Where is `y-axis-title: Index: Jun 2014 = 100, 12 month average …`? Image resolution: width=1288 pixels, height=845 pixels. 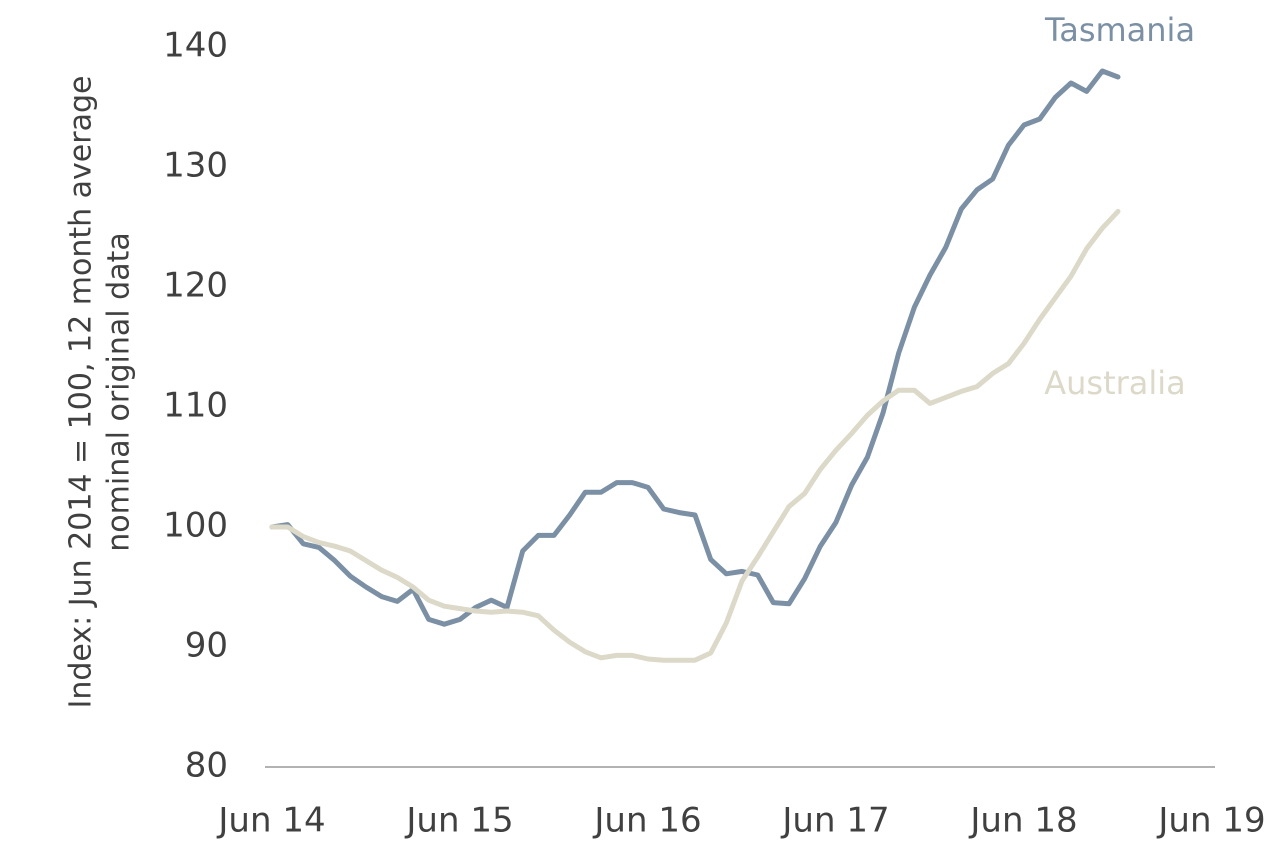 y-axis-title: Index: Jun 2014 = 100, 12 month average … is located at coordinates (100, 392).